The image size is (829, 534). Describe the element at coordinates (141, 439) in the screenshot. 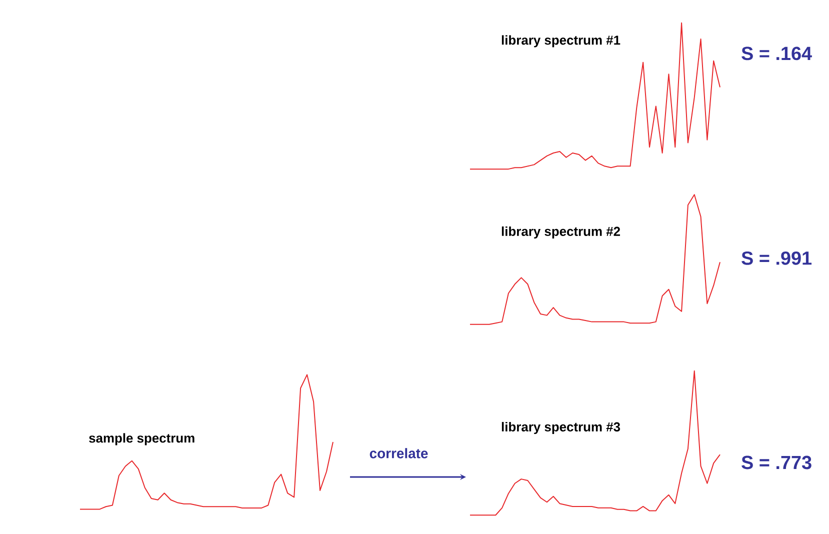

I see `text: sample spectrum` at that location.